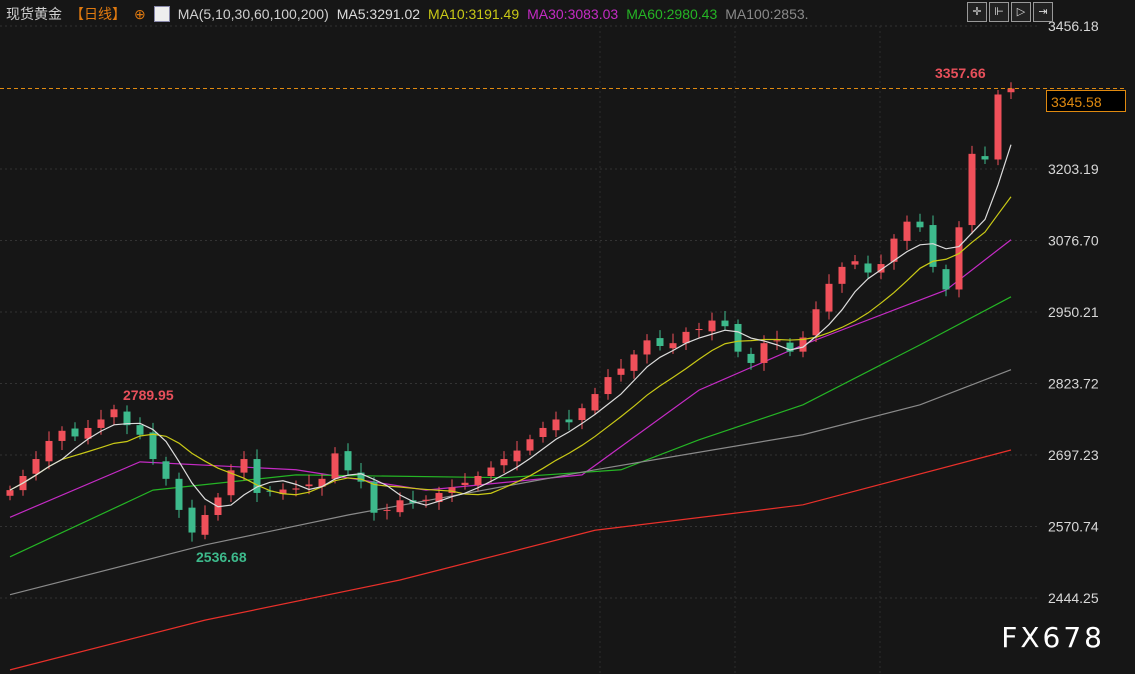  I want to click on ma60-value: MA60:2980.43, so click(672, 14).